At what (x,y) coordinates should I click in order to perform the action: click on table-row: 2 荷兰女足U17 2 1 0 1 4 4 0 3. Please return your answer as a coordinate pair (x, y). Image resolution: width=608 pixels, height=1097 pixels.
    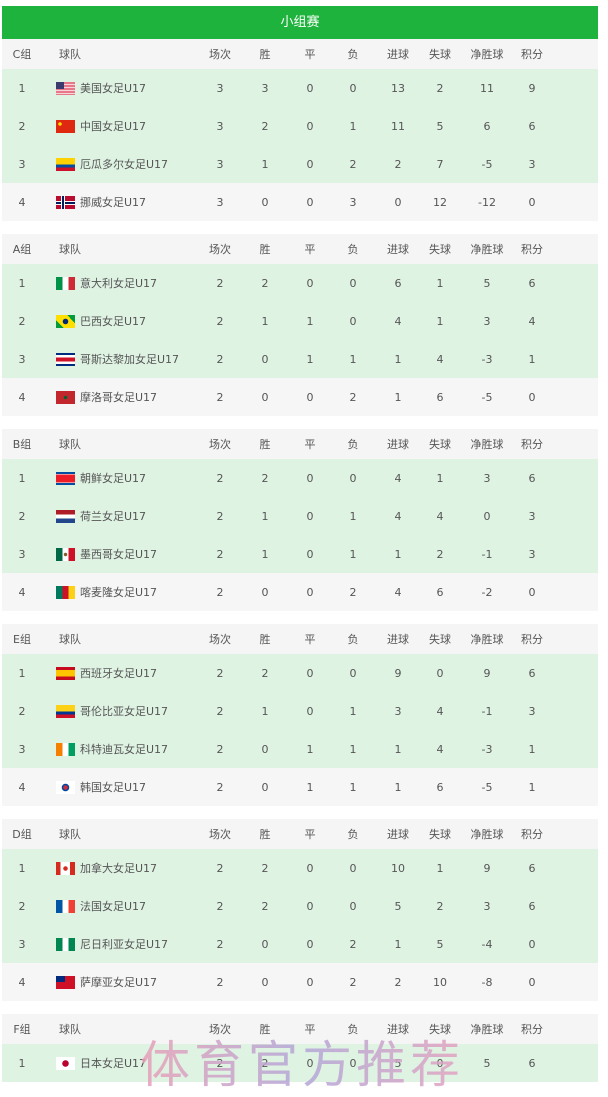
    Looking at the image, I should click on (300, 516).